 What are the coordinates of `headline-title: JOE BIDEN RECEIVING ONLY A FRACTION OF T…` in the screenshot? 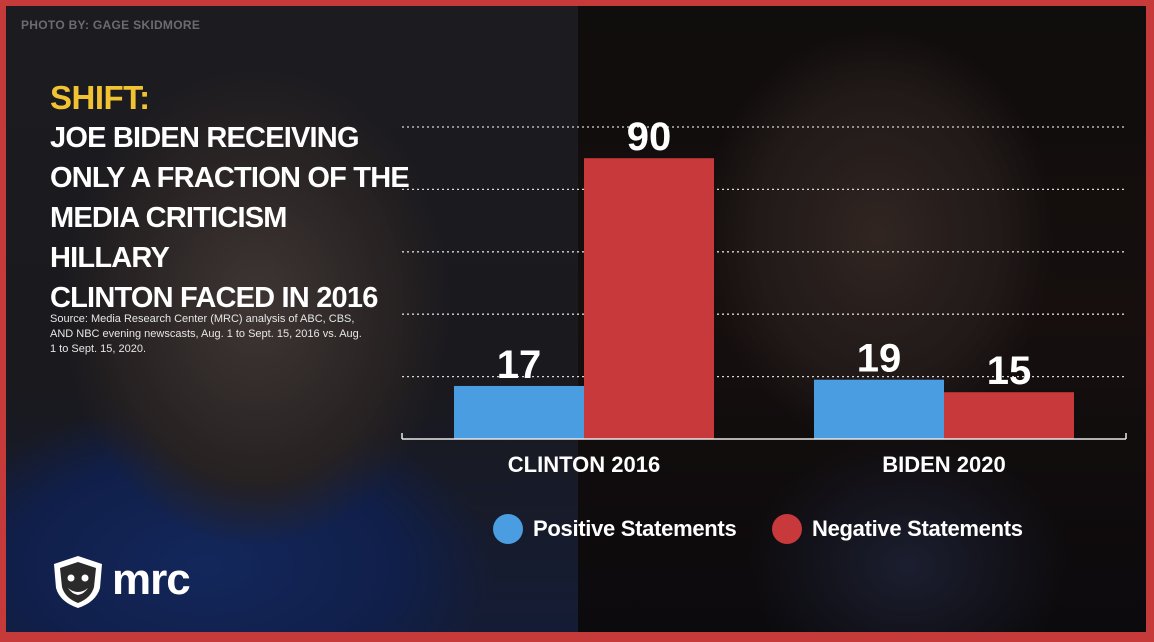 It's located at (230, 218).